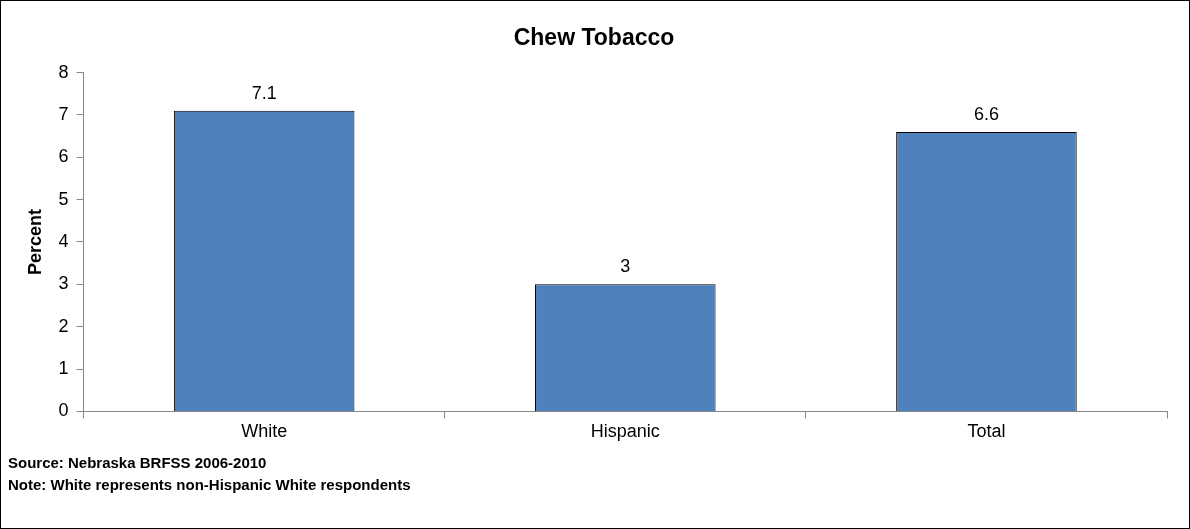 The image size is (1190, 529). Describe the element at coordinates (986, 113) in the screenshot. I see `data-label: 6.6` at that location.